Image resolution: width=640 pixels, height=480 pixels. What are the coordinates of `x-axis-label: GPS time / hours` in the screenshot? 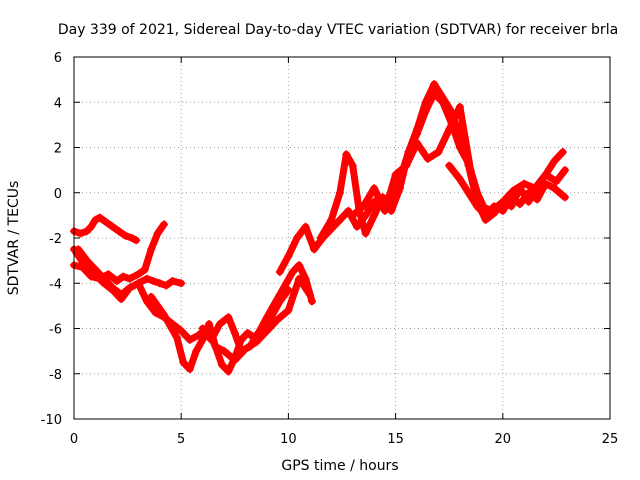 It's located at (339, 466).